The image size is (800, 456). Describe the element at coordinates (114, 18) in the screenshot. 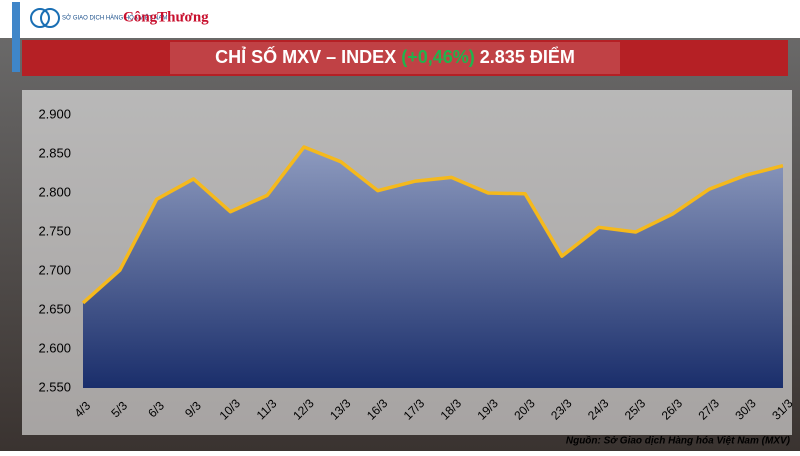

I see `logo-exchange: SỞ GIAO DỊCH HÀNG HÓA VIỆT NAM` at that location.